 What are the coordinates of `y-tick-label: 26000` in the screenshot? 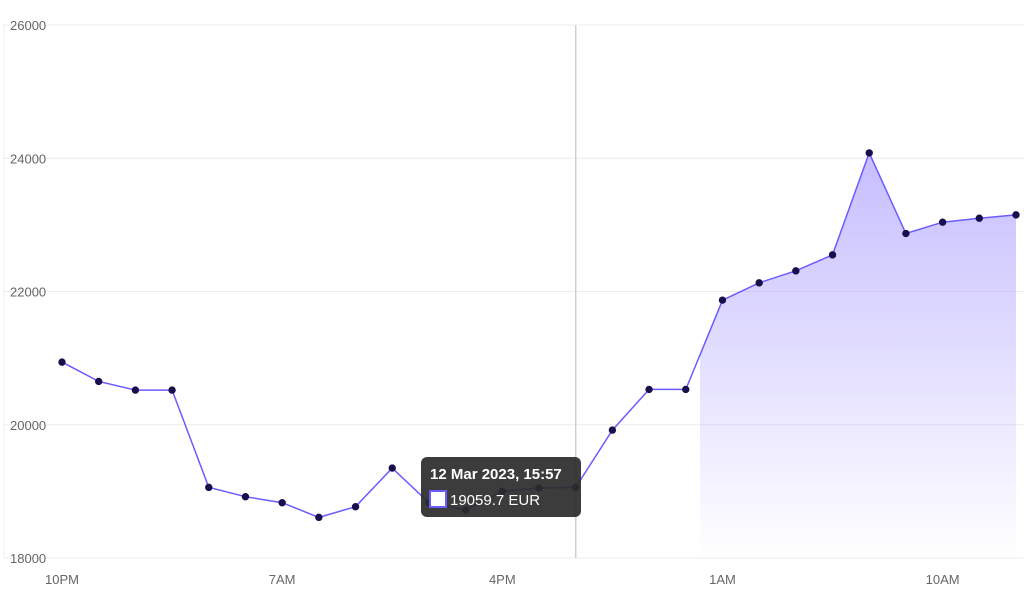 It's located at (28, 25).